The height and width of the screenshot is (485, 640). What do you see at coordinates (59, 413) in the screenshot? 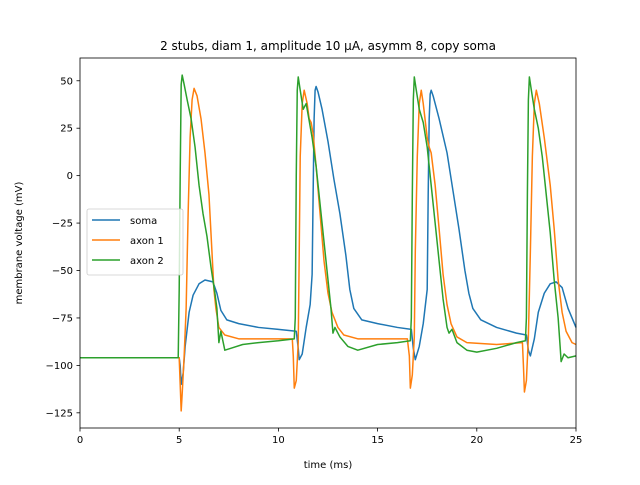
I see `y-tick-label: −125` at bounding box center [59, 413].